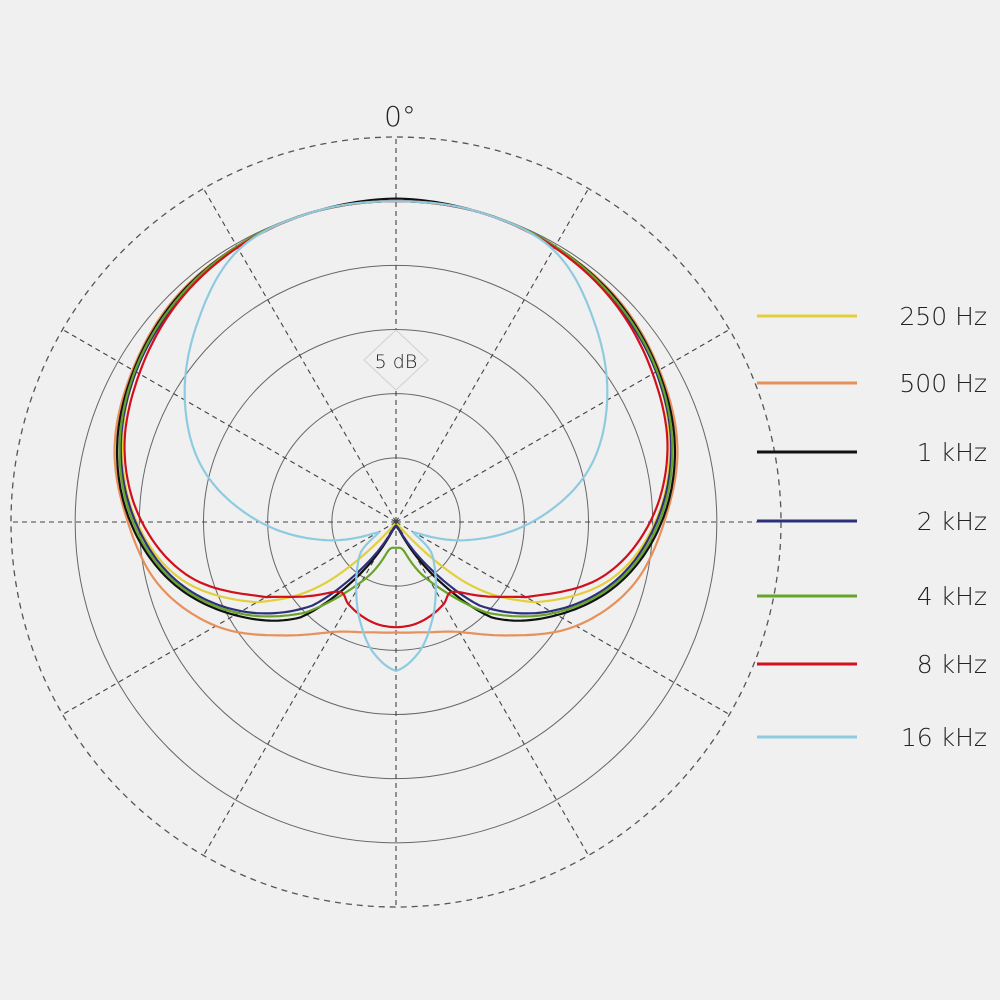 This screenshot has height=1000, width=1000. Describe the element at coordinates (943, 316) in the screenshot. I see `legend-label: 250 Hz` at that location.